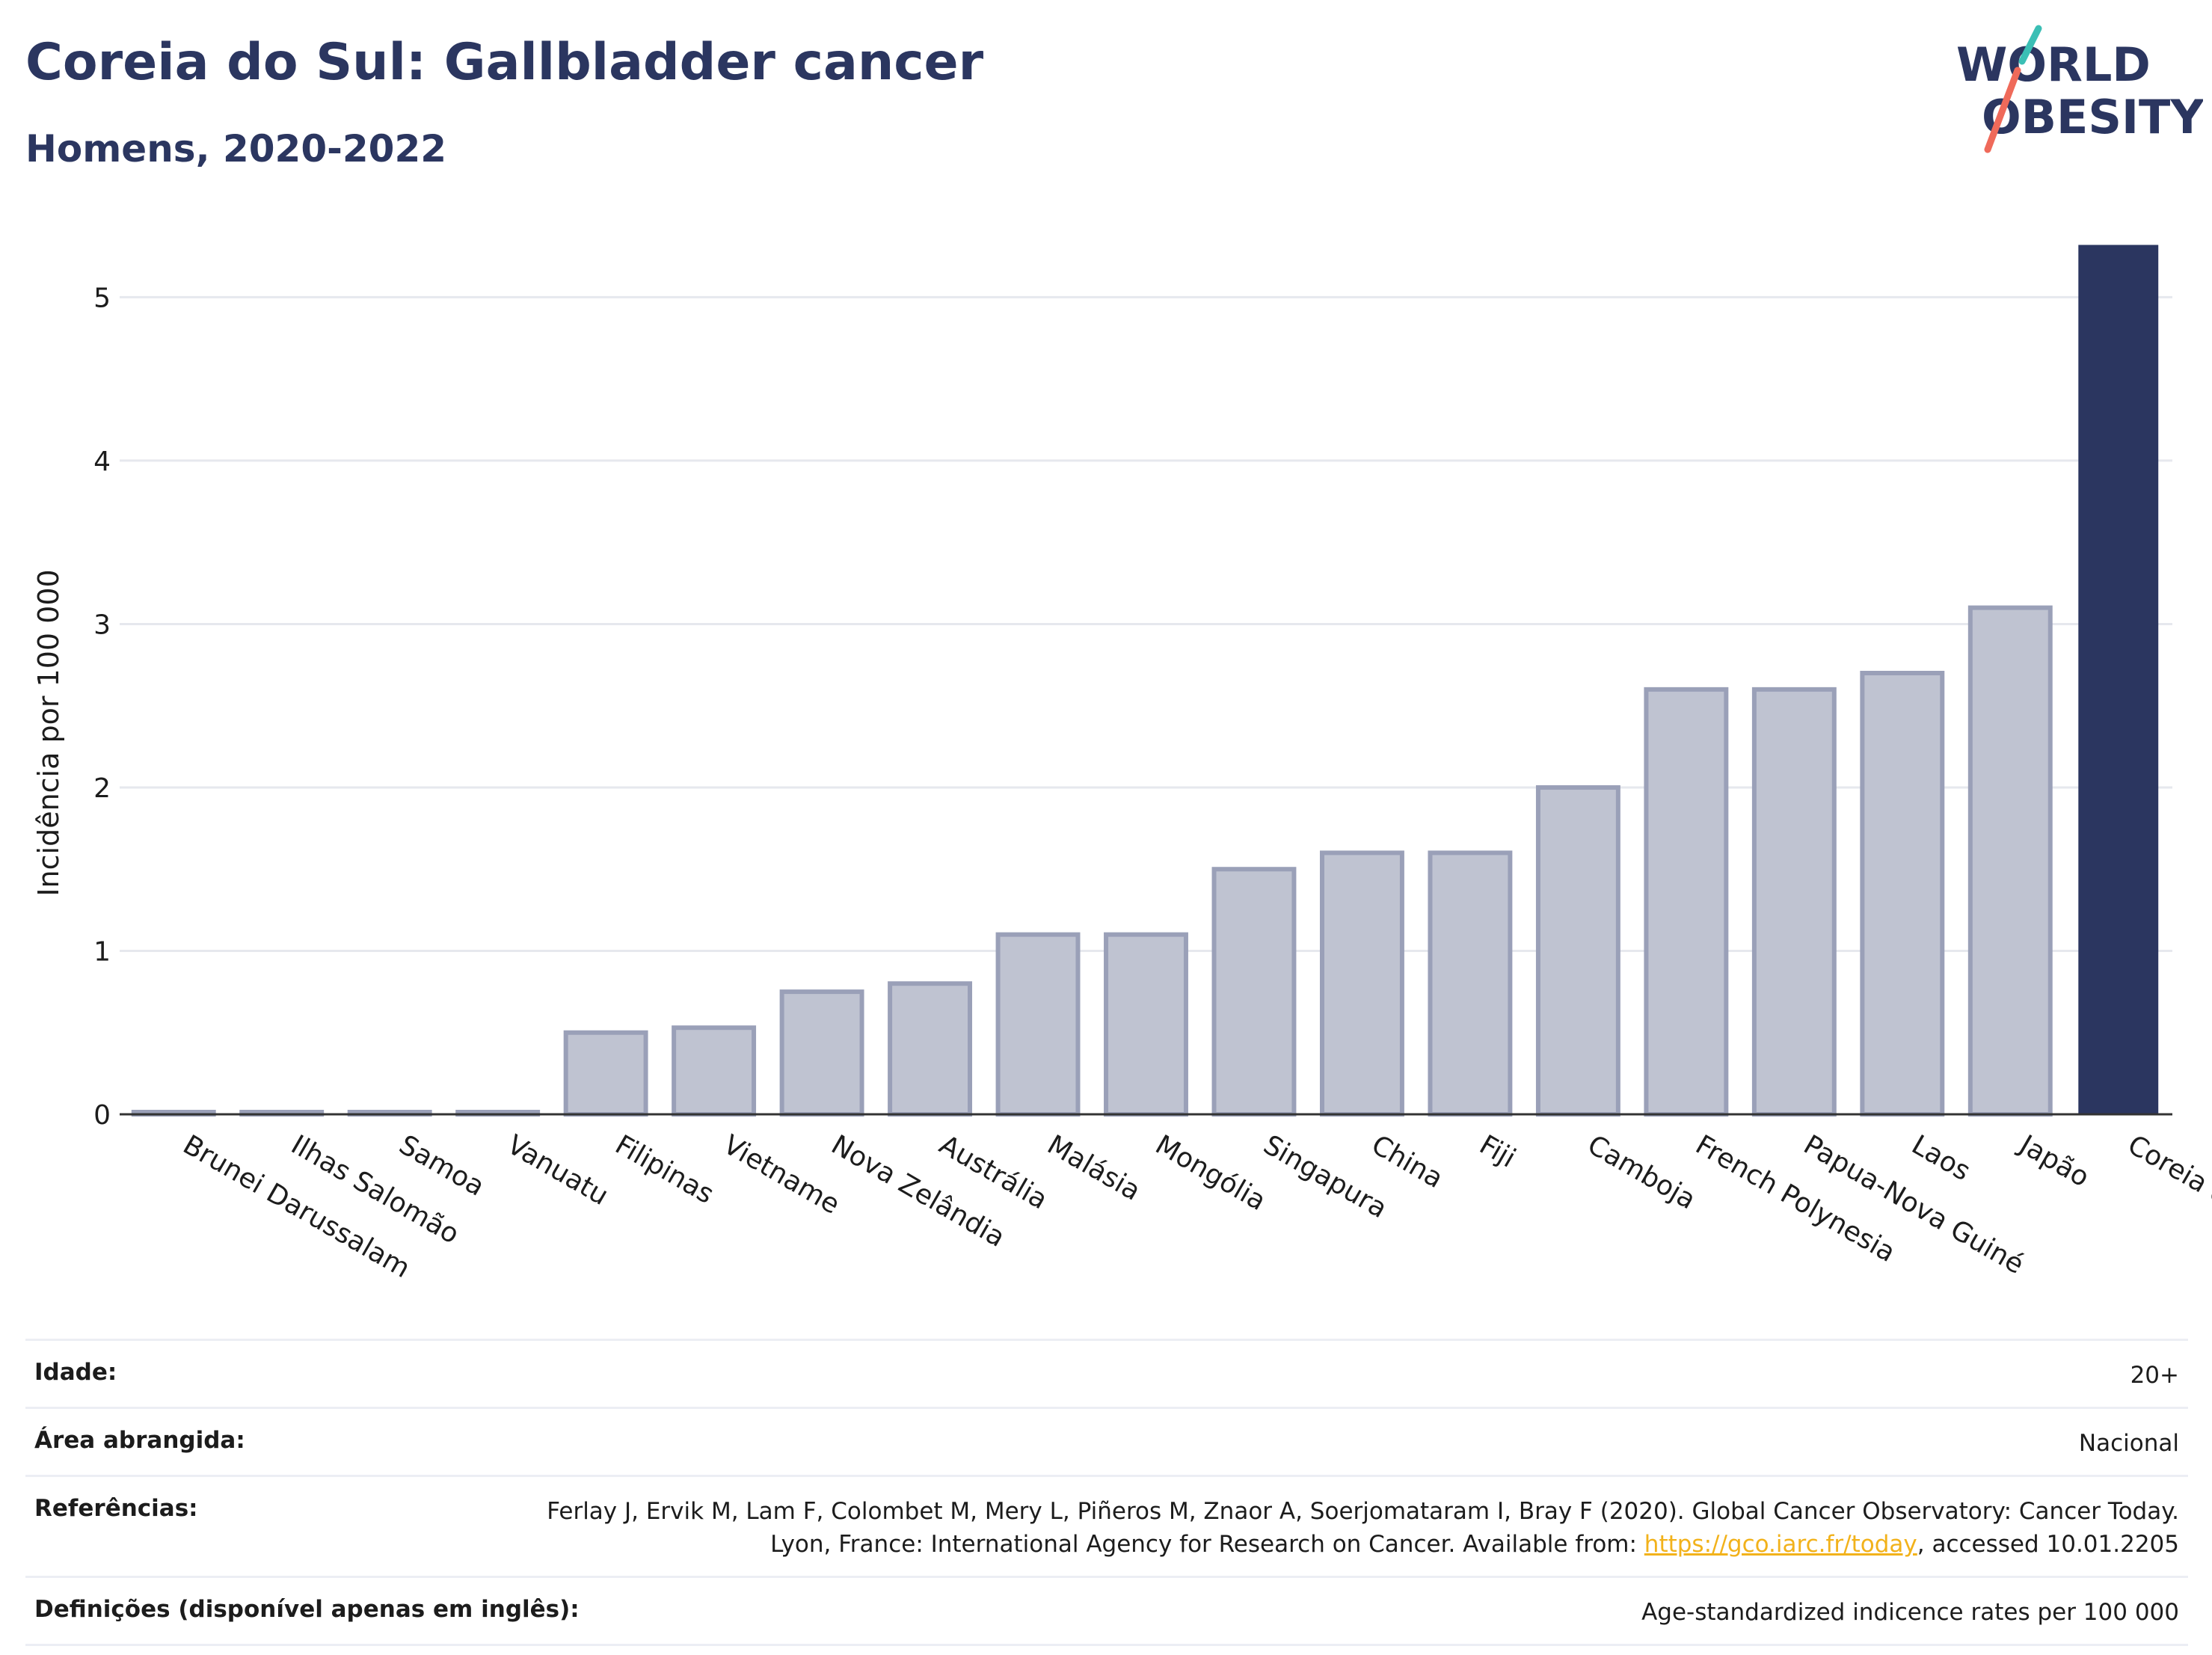 The width and height of the screenshot is (2212, 1655). Describe the element at coordinates (557, 1170) in the screenshot. I see `x-tick-label: Vanuatu` at that location.